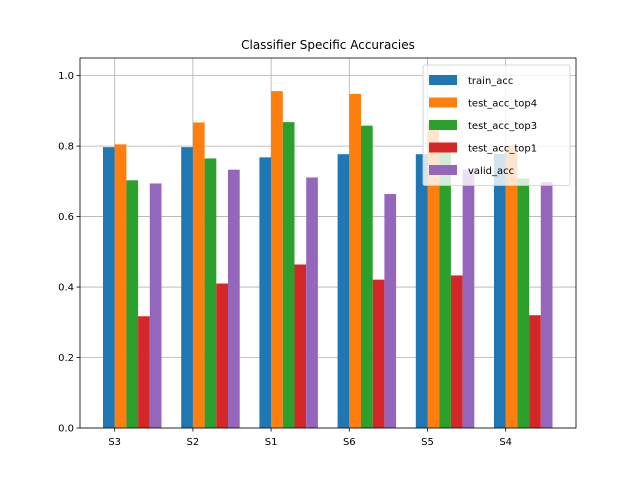  I want to click on bar-test_acc_top4-S5, so click(433, 276).